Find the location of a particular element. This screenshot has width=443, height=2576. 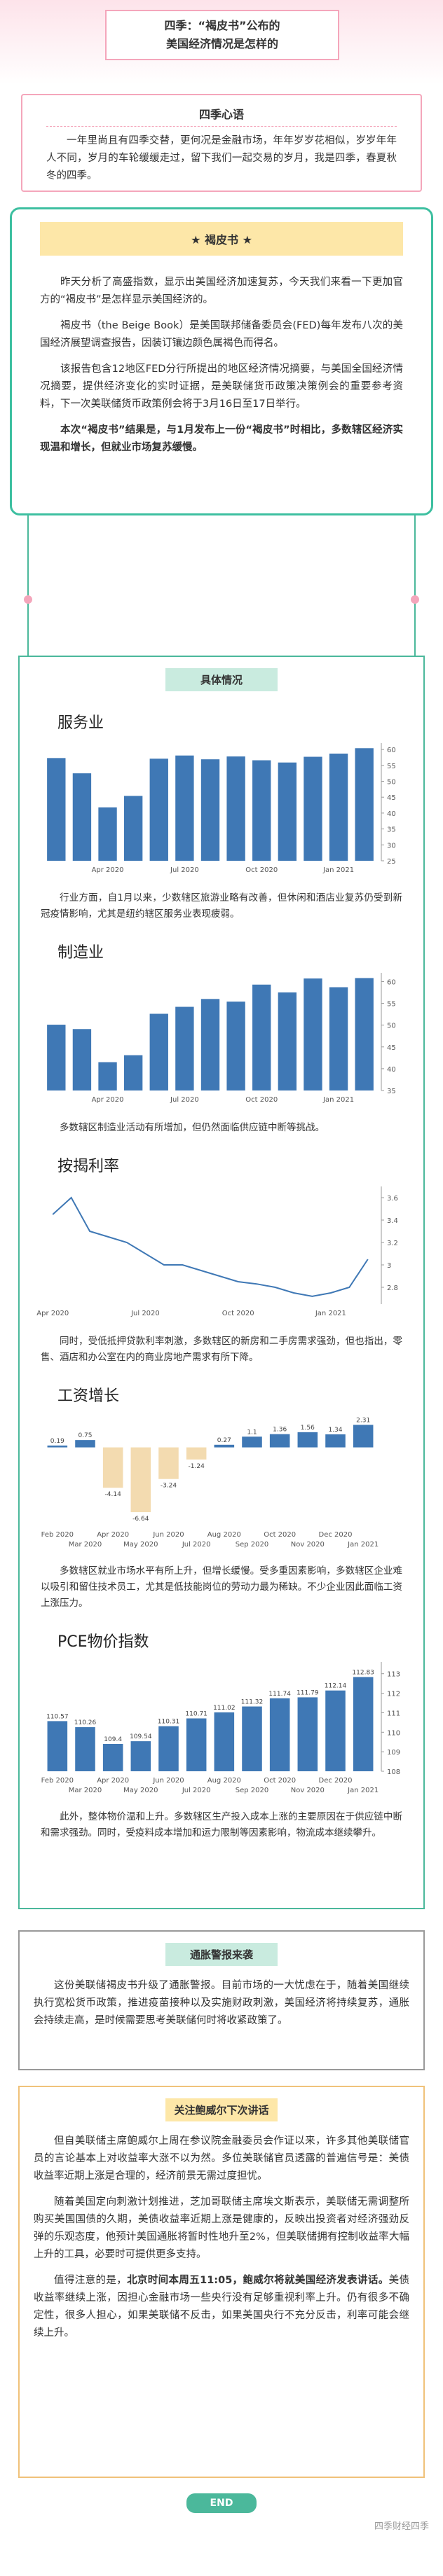

decor is located at coordinates (221, 586).